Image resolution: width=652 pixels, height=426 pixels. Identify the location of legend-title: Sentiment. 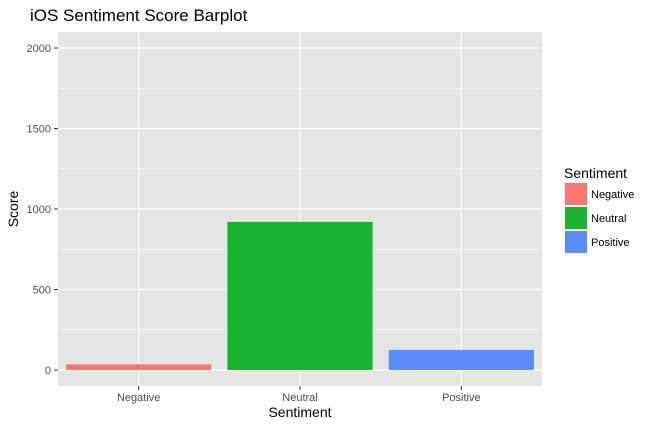
(595, 173).